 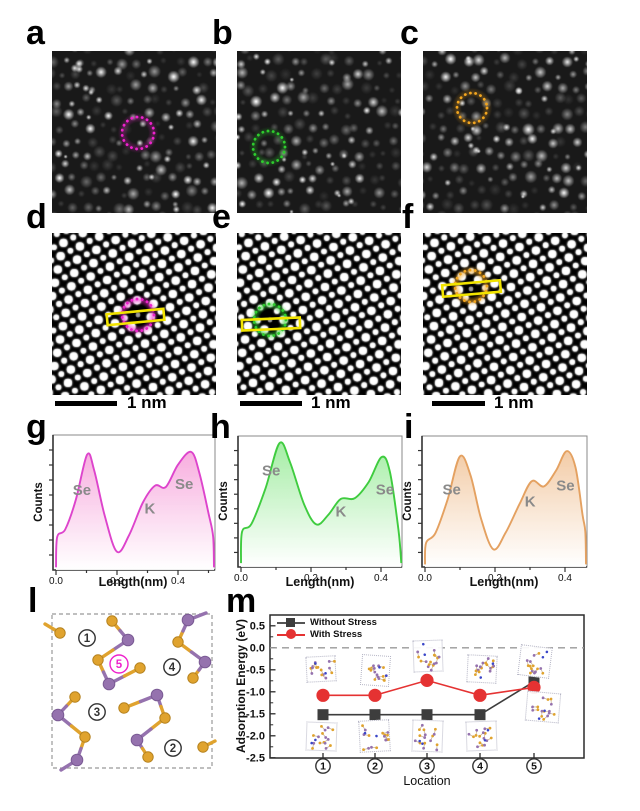 I want to click on panel-label-g: g, so click(x=36, y=427).